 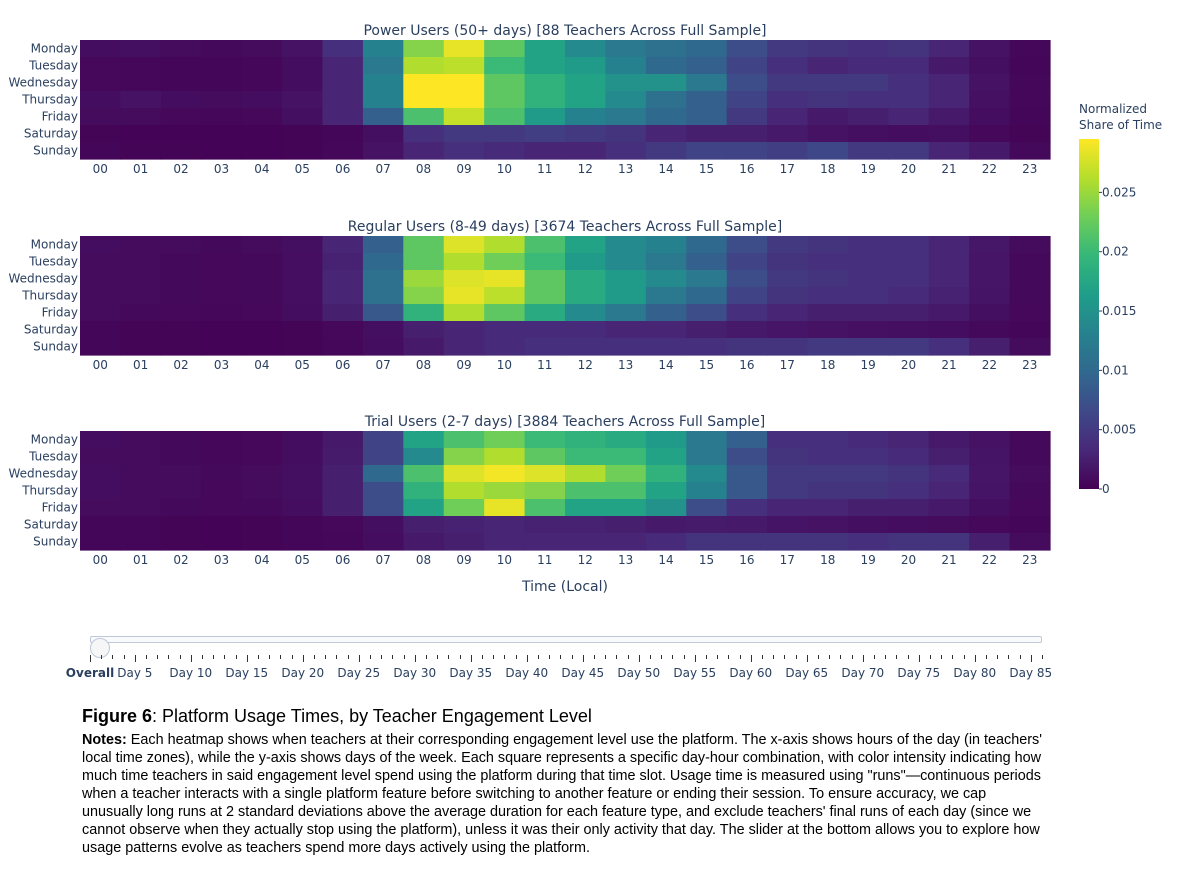 I want to click on slider-label: Overall, so click(x=90, y=673).